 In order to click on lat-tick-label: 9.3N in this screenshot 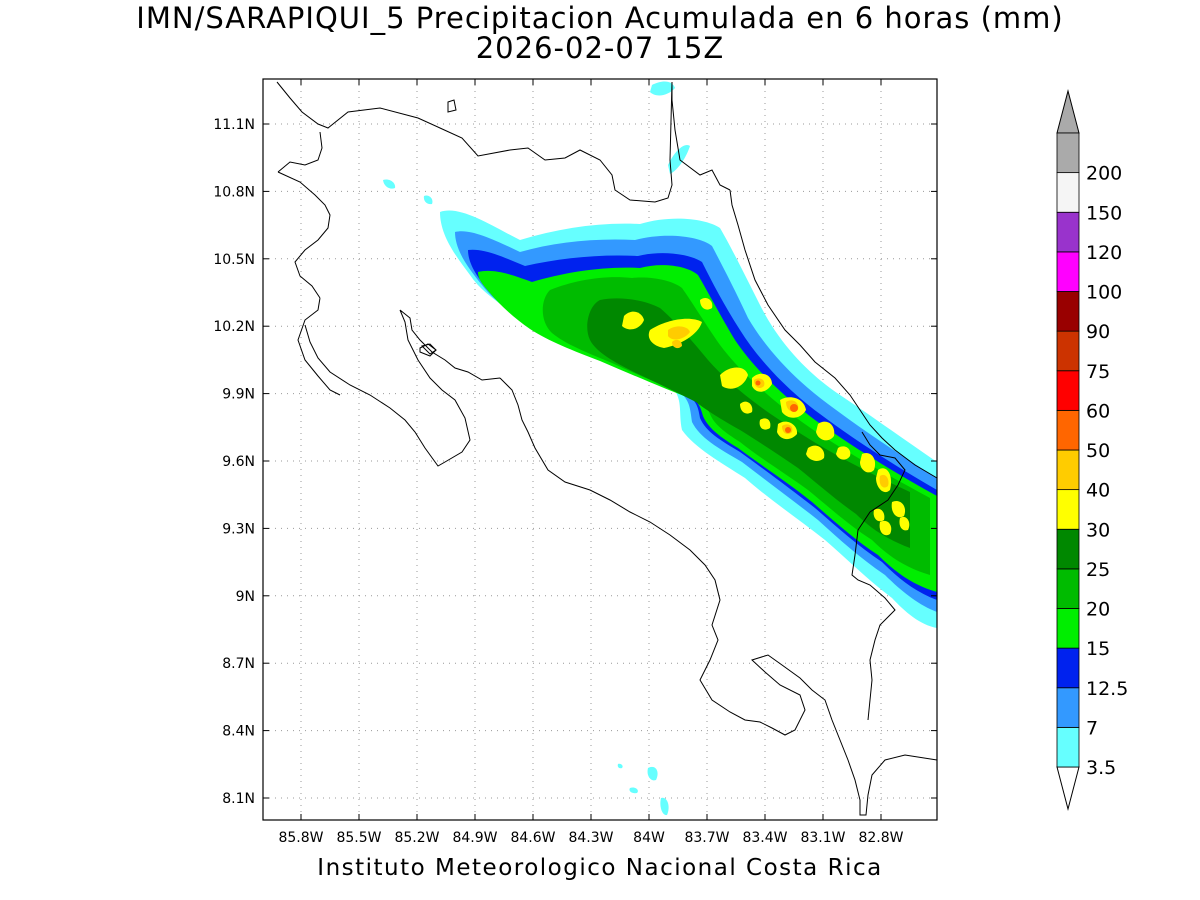, I will do `click(238, 529)`.